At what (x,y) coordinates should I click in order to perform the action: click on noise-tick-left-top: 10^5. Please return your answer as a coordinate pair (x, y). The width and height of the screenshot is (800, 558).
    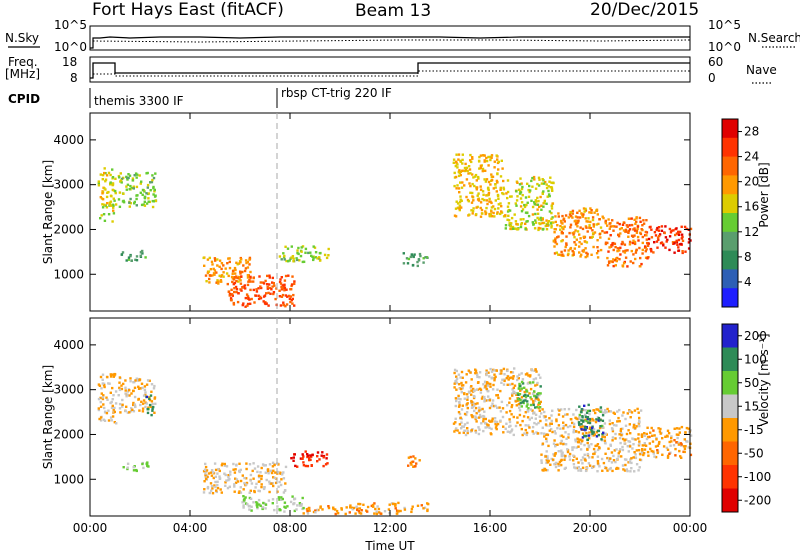
    Looking at the image, I should click on (70, 25).